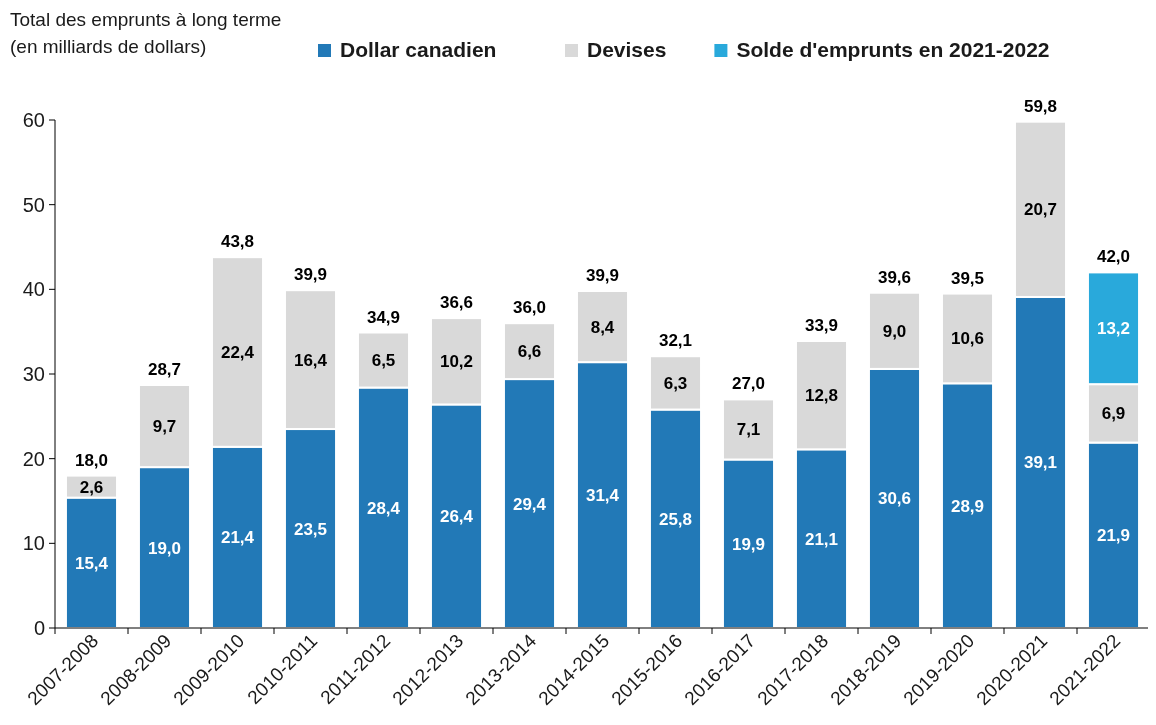 The image size is (1156, 725). What do you see at coordinates (821, 325) in the screenshot?
I see `total-label: 33,9` at bounding box center [821, 325].